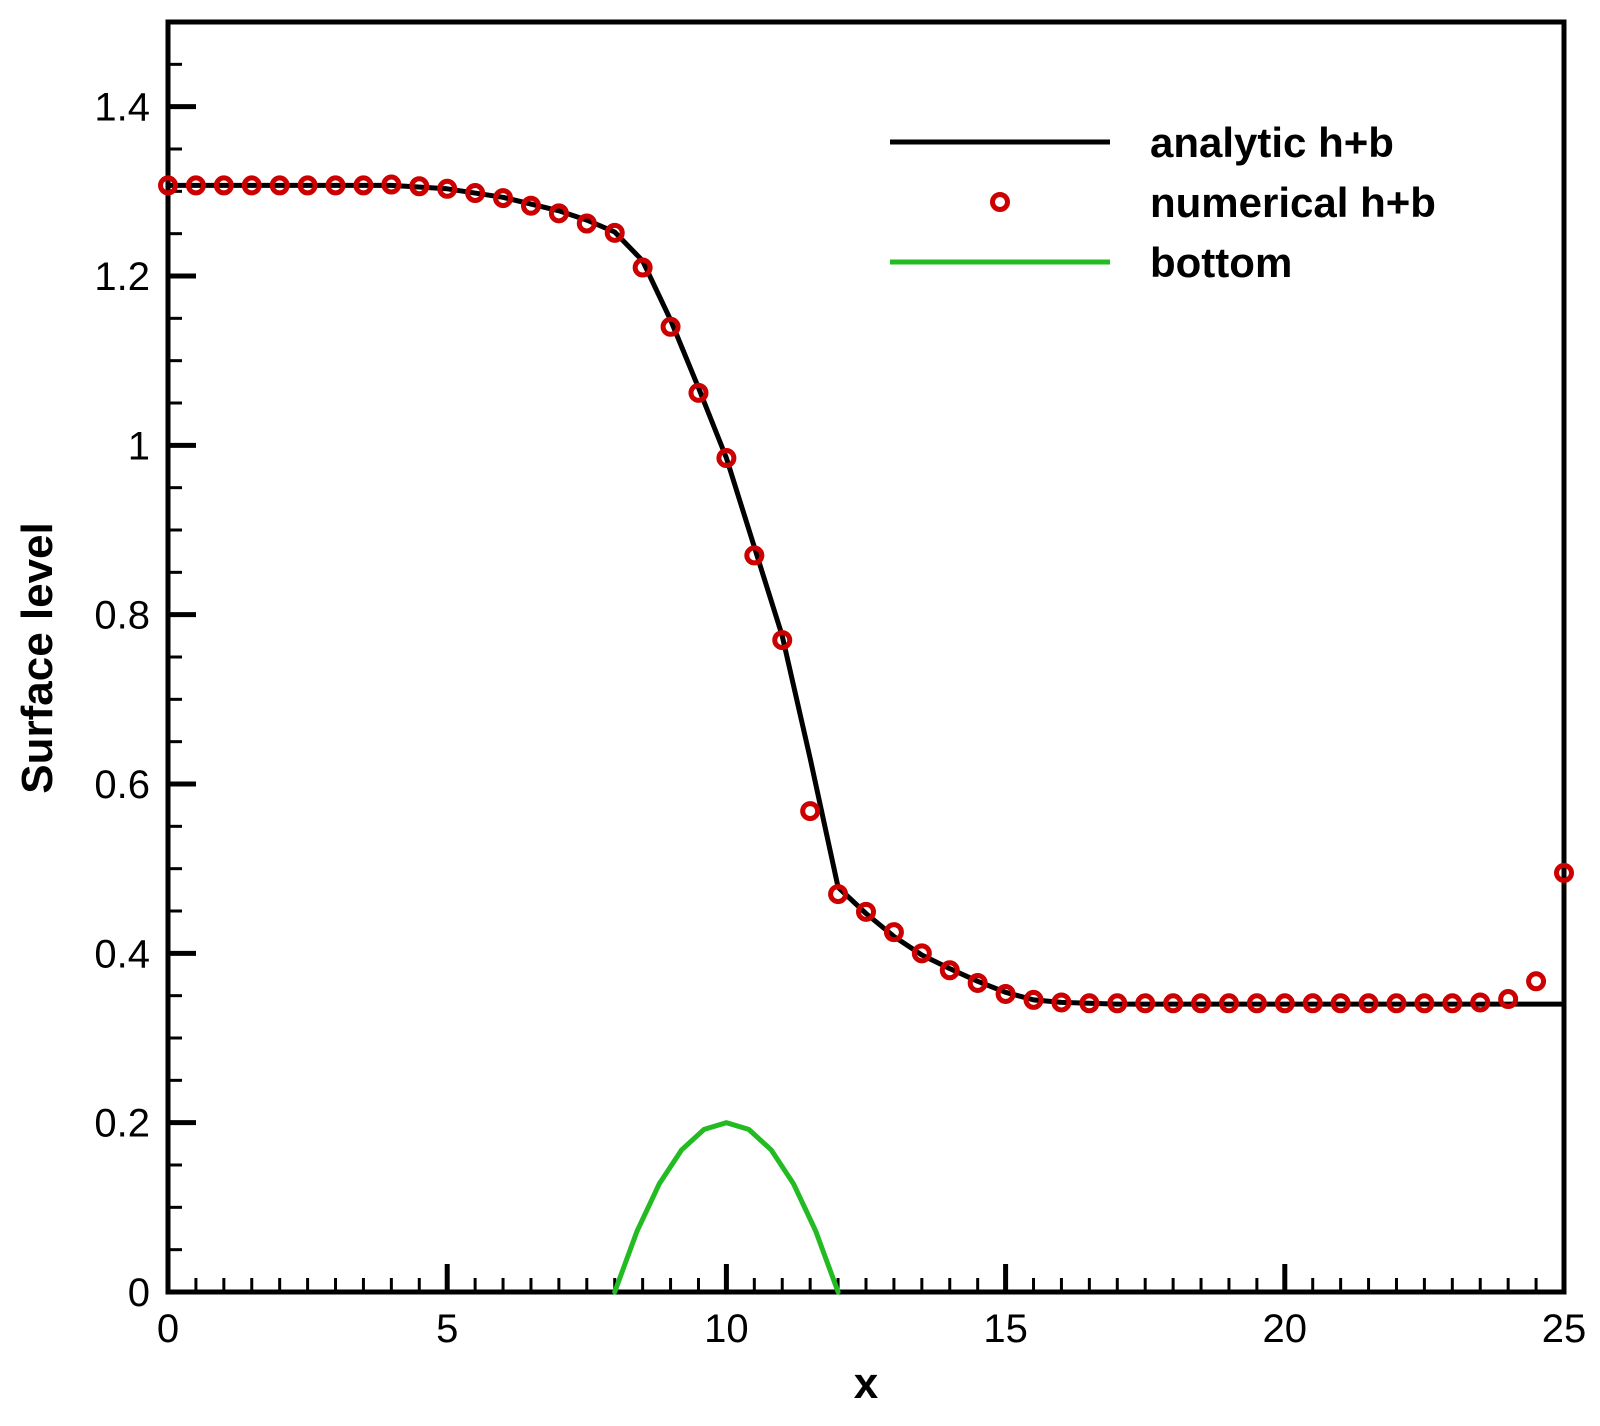 The image size is (1600, 1426). I want to click on y-tick-label: 1, so click(139, 446).